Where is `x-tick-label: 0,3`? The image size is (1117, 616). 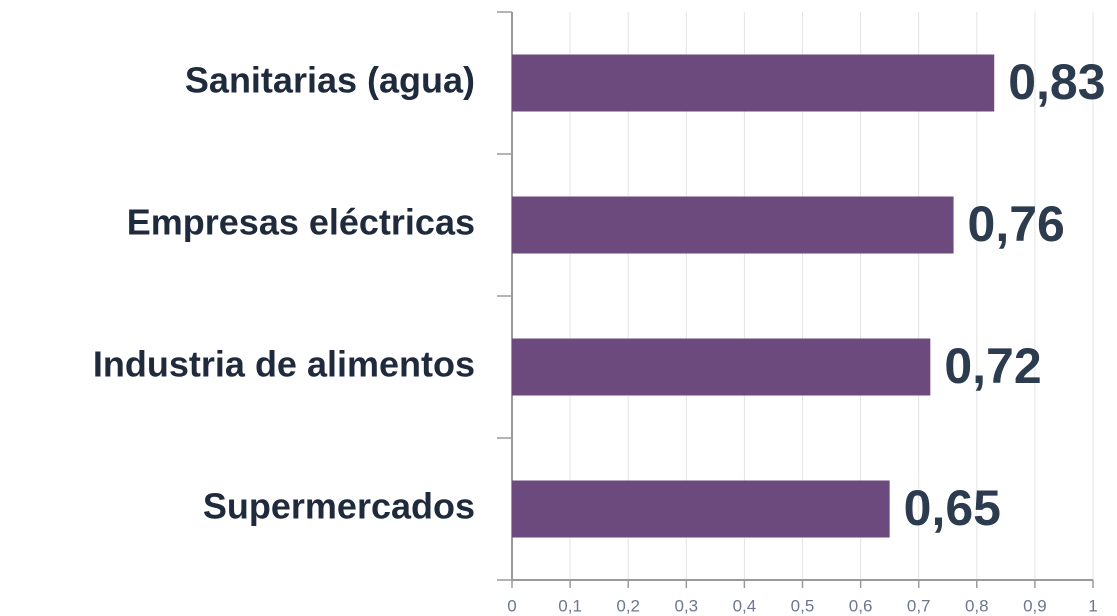
x-tick-label: 0,3 is located at coordinates (686, 605).